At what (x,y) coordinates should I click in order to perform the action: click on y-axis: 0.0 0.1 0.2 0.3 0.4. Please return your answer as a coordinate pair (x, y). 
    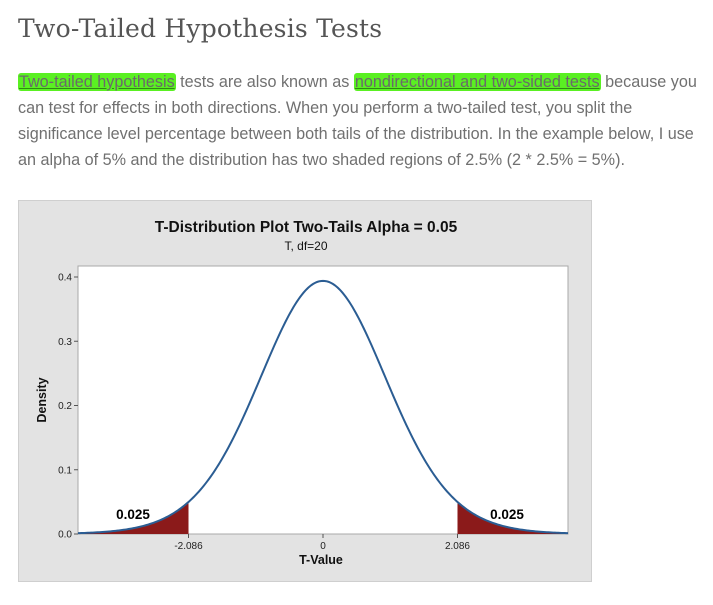
    Looking at the image, I should click on (68, 407).